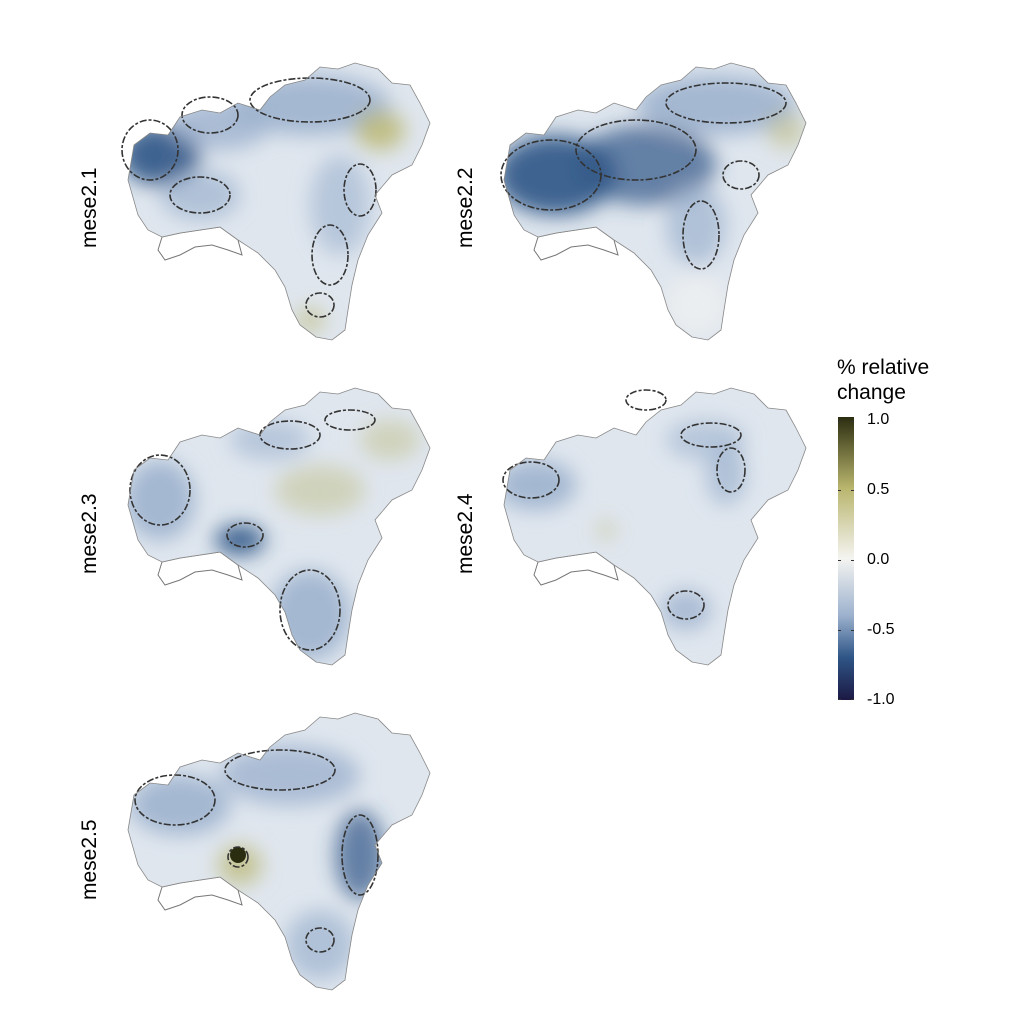  What do you see at coordinates (846, 558) in the screenshot?
I see `legend-colorbar` at bounding box center [846, 558].